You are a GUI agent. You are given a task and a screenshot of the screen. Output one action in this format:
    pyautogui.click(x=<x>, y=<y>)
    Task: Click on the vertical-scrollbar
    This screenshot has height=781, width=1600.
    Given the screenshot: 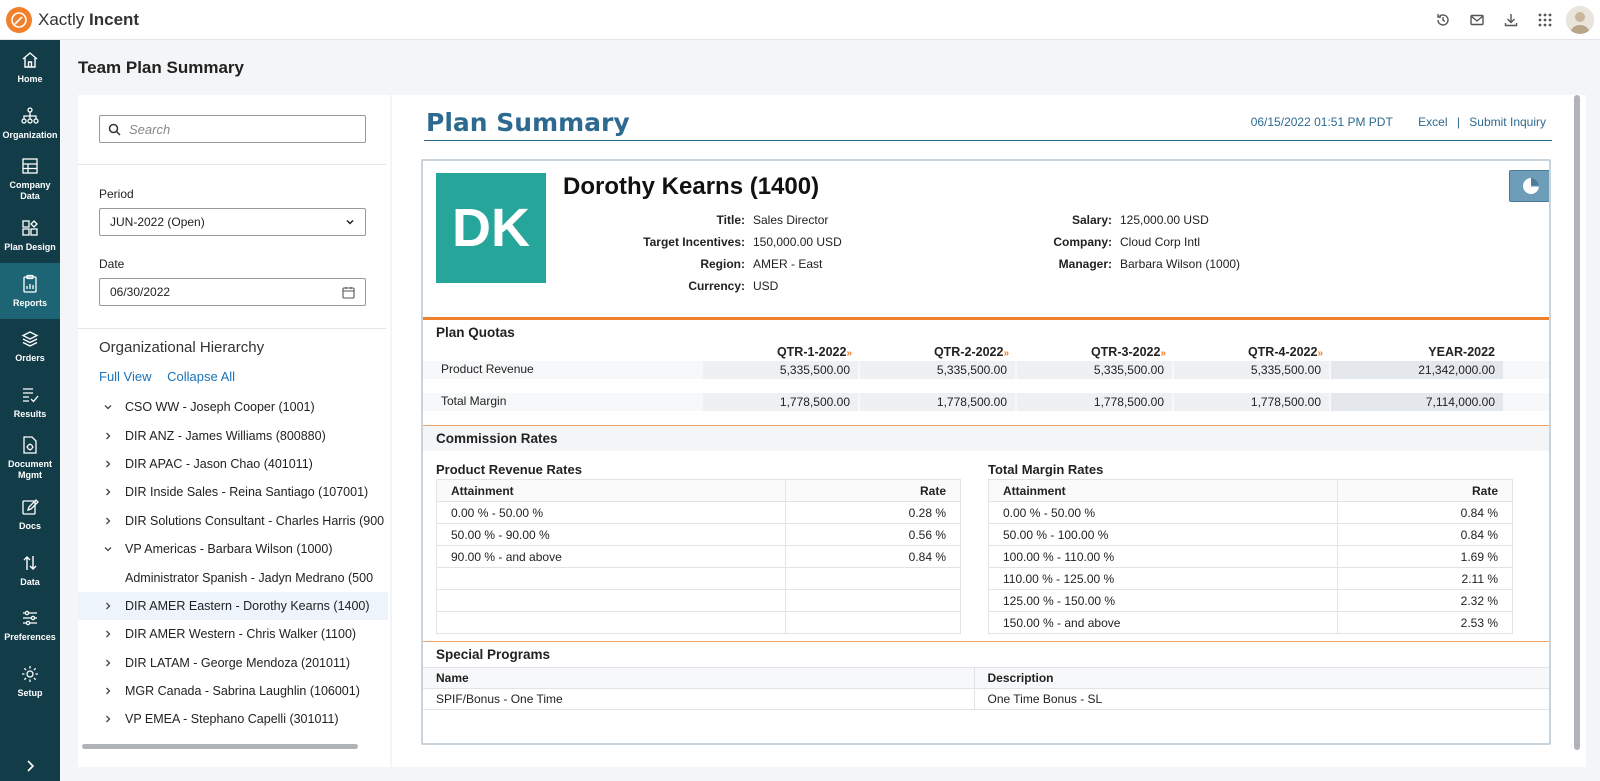 What is the action you would take?
    pyautogui.click(x=1577, y=422)
    